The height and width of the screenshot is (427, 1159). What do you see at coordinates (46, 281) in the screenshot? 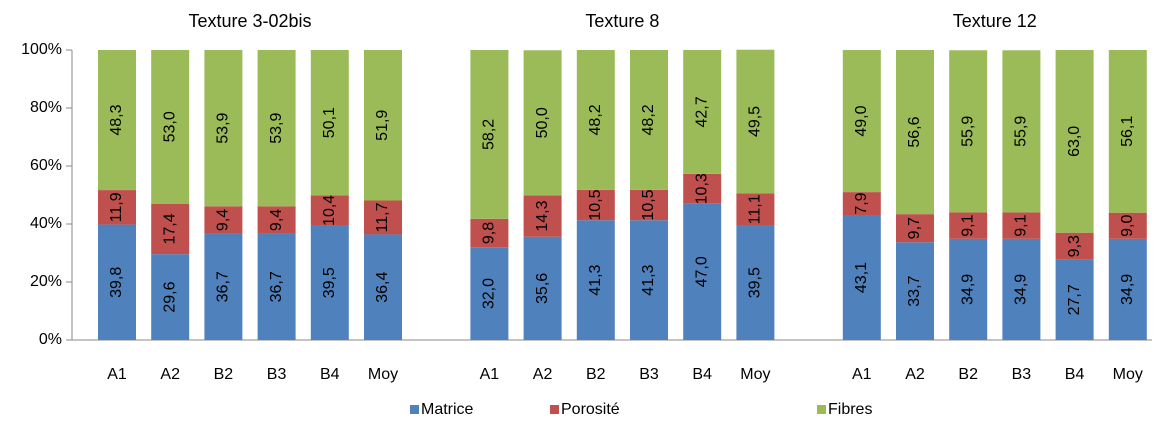
I see `y-tick-label: 20%` at bounding box center [46, 281].